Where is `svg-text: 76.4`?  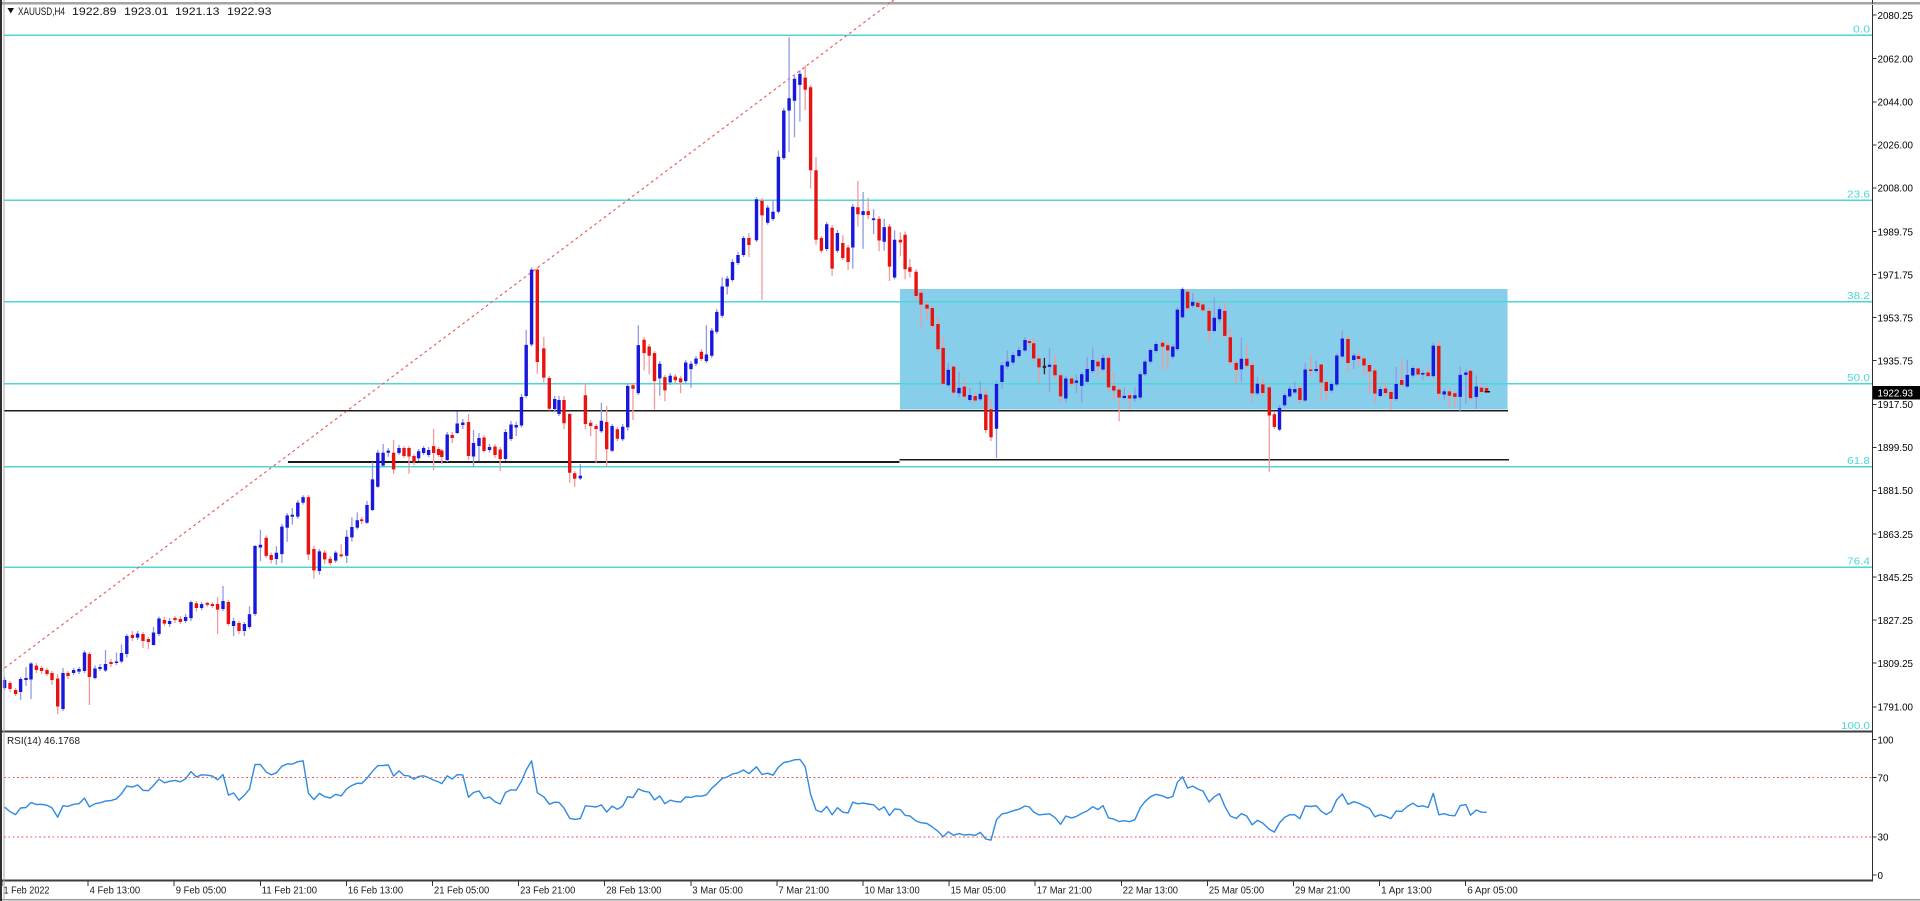 svg-text: 76.4 is located at coordinates (1858, 562).